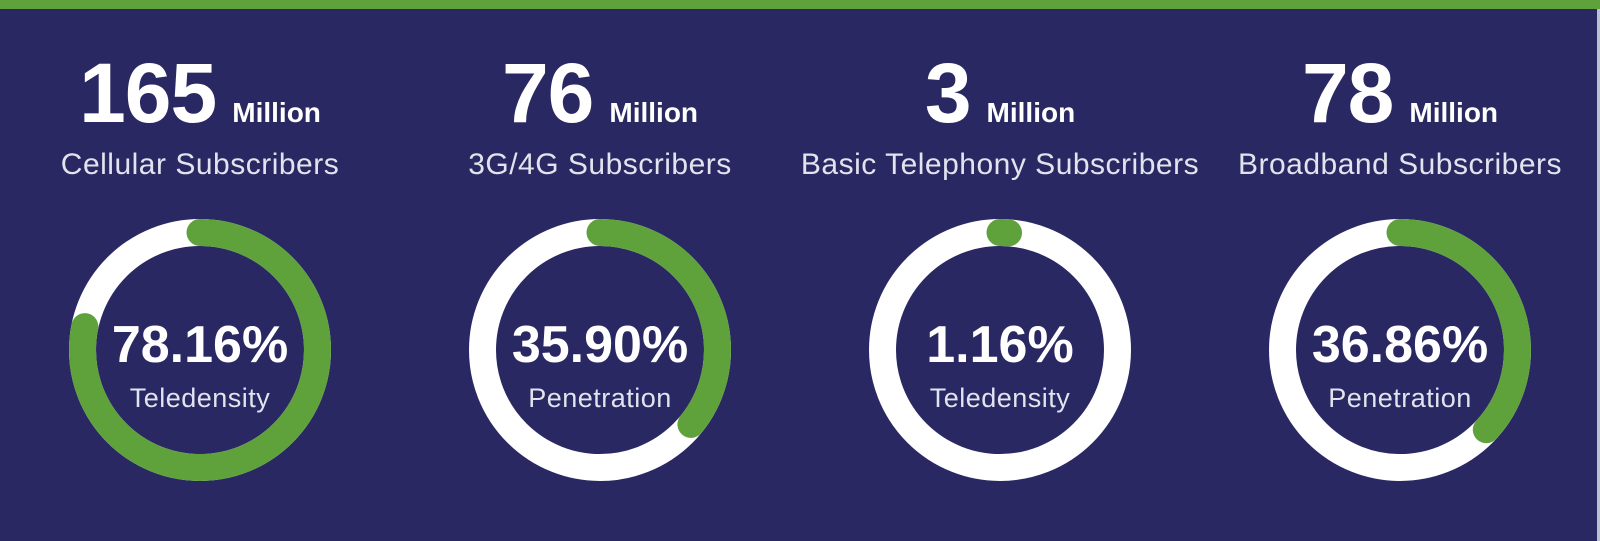 The image size is (1600, 541). What do you see at coordinates (600, 344) in the screenshot?
I see `percent-value: 35.90%` at bounding box center [600, 344].